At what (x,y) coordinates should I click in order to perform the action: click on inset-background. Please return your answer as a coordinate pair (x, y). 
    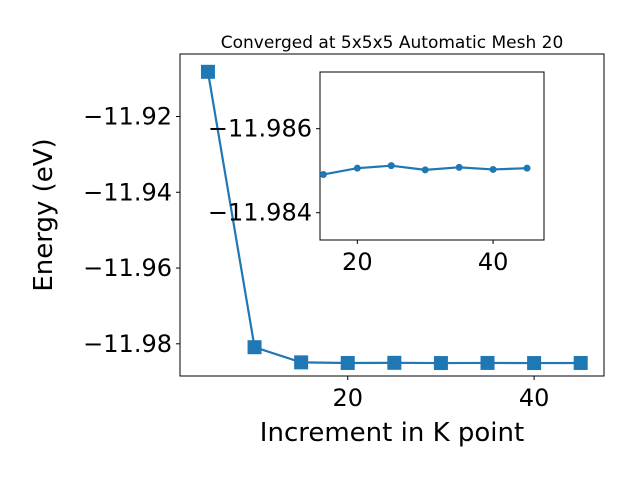
    Looking at the image, I should click on (432, 156).